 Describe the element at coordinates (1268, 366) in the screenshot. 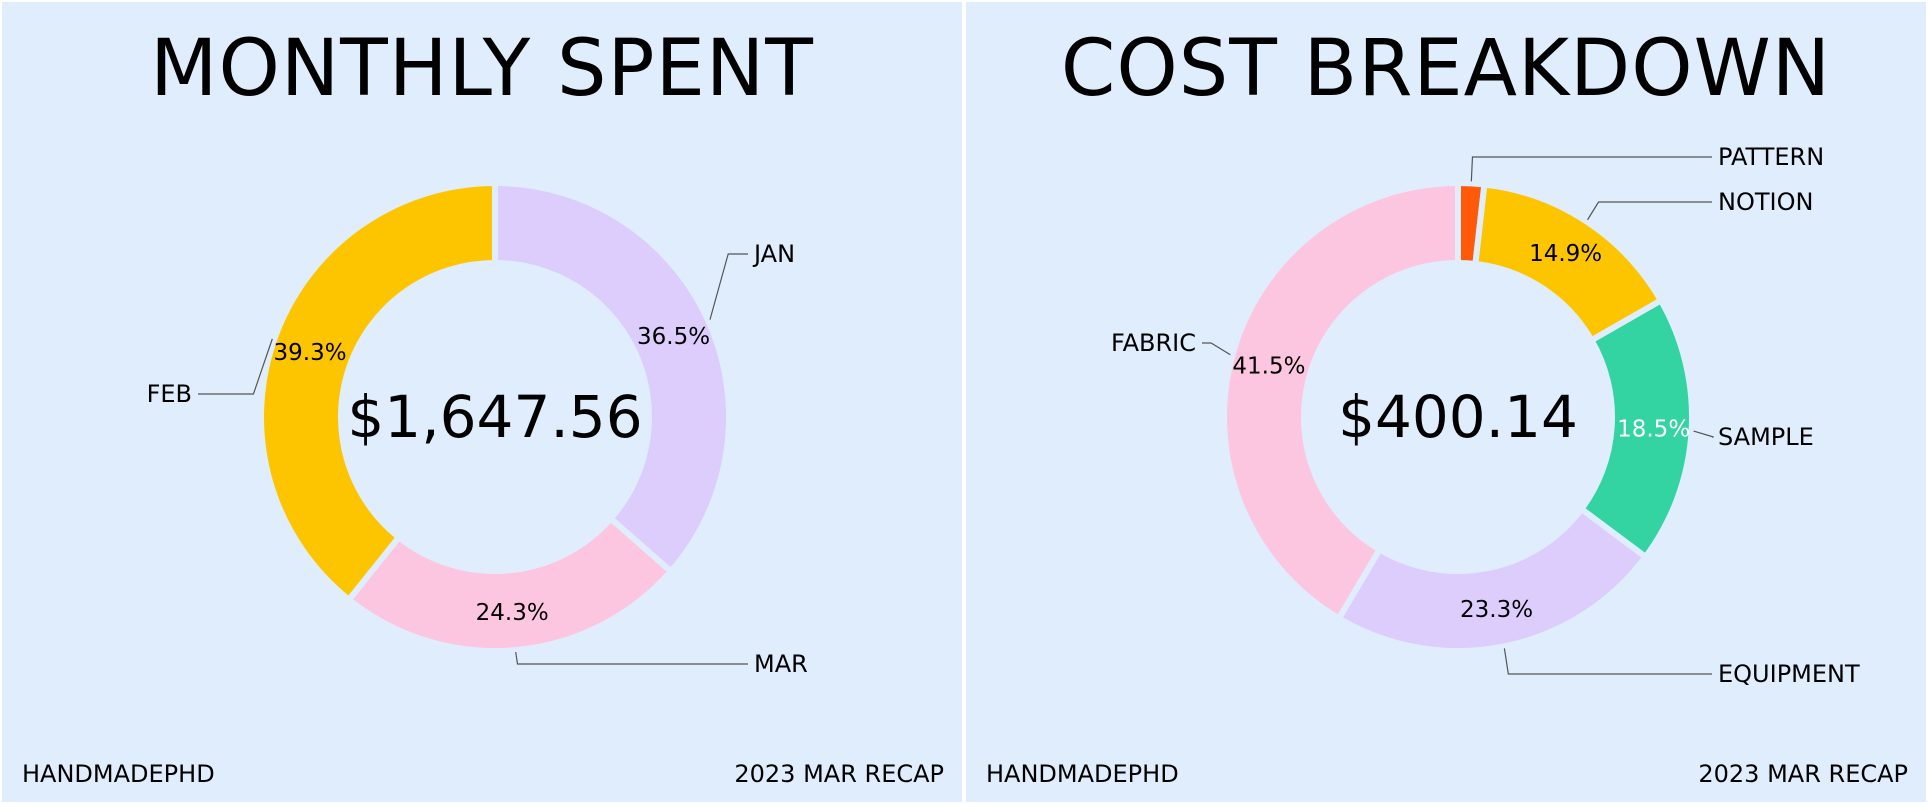

I see `slice-percent-label: 41.5%` at that location.